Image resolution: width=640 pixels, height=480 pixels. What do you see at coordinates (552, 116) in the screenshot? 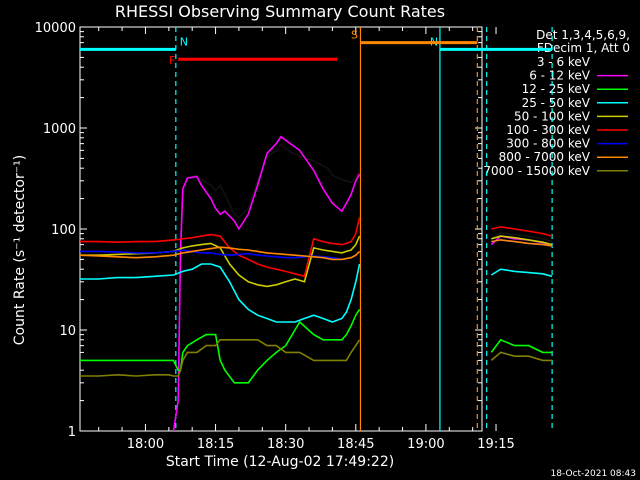
I see `legend-label-4: 50 - 100 keV` at bounding box center [552, 116].